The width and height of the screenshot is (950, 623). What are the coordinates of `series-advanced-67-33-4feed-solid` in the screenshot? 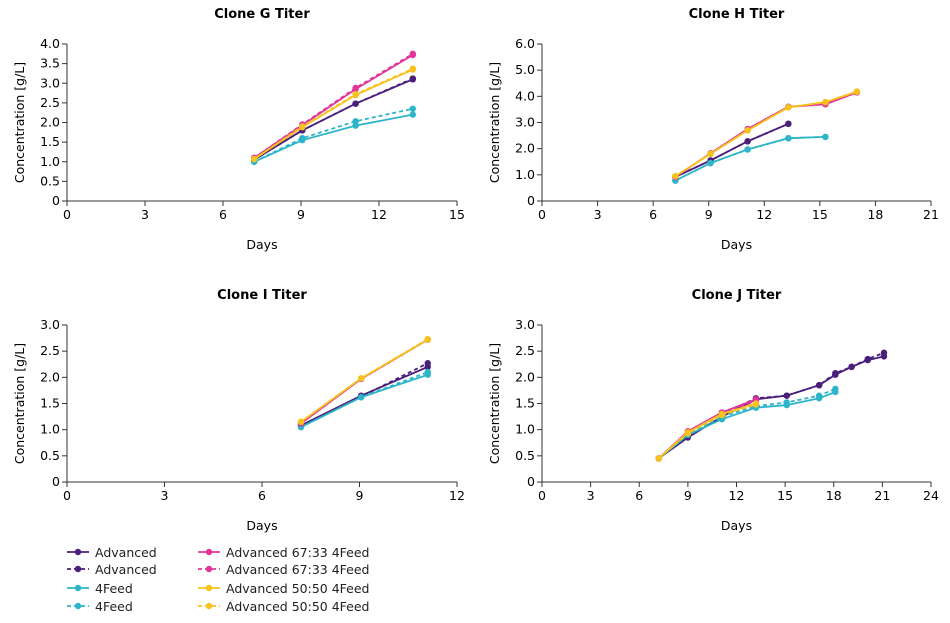 It's located at (766, 135).